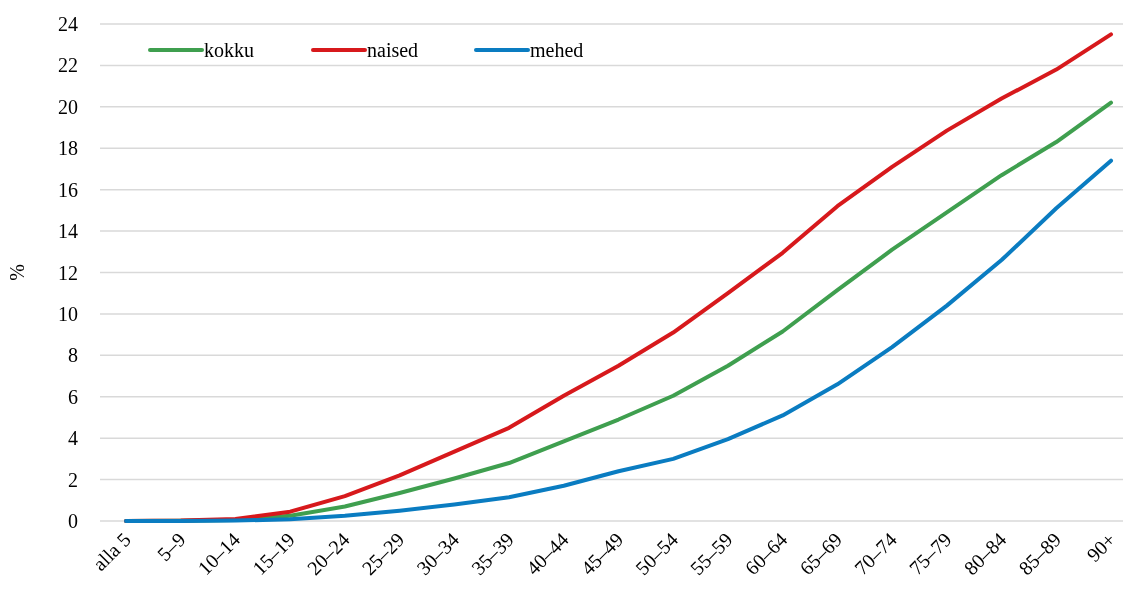 The height and width of the screenshot is (592, 1129). What do you see at coordinates (68, 189) in the screenshot?
I see `y-tick-label: 16` at bounding box center [68, 189].